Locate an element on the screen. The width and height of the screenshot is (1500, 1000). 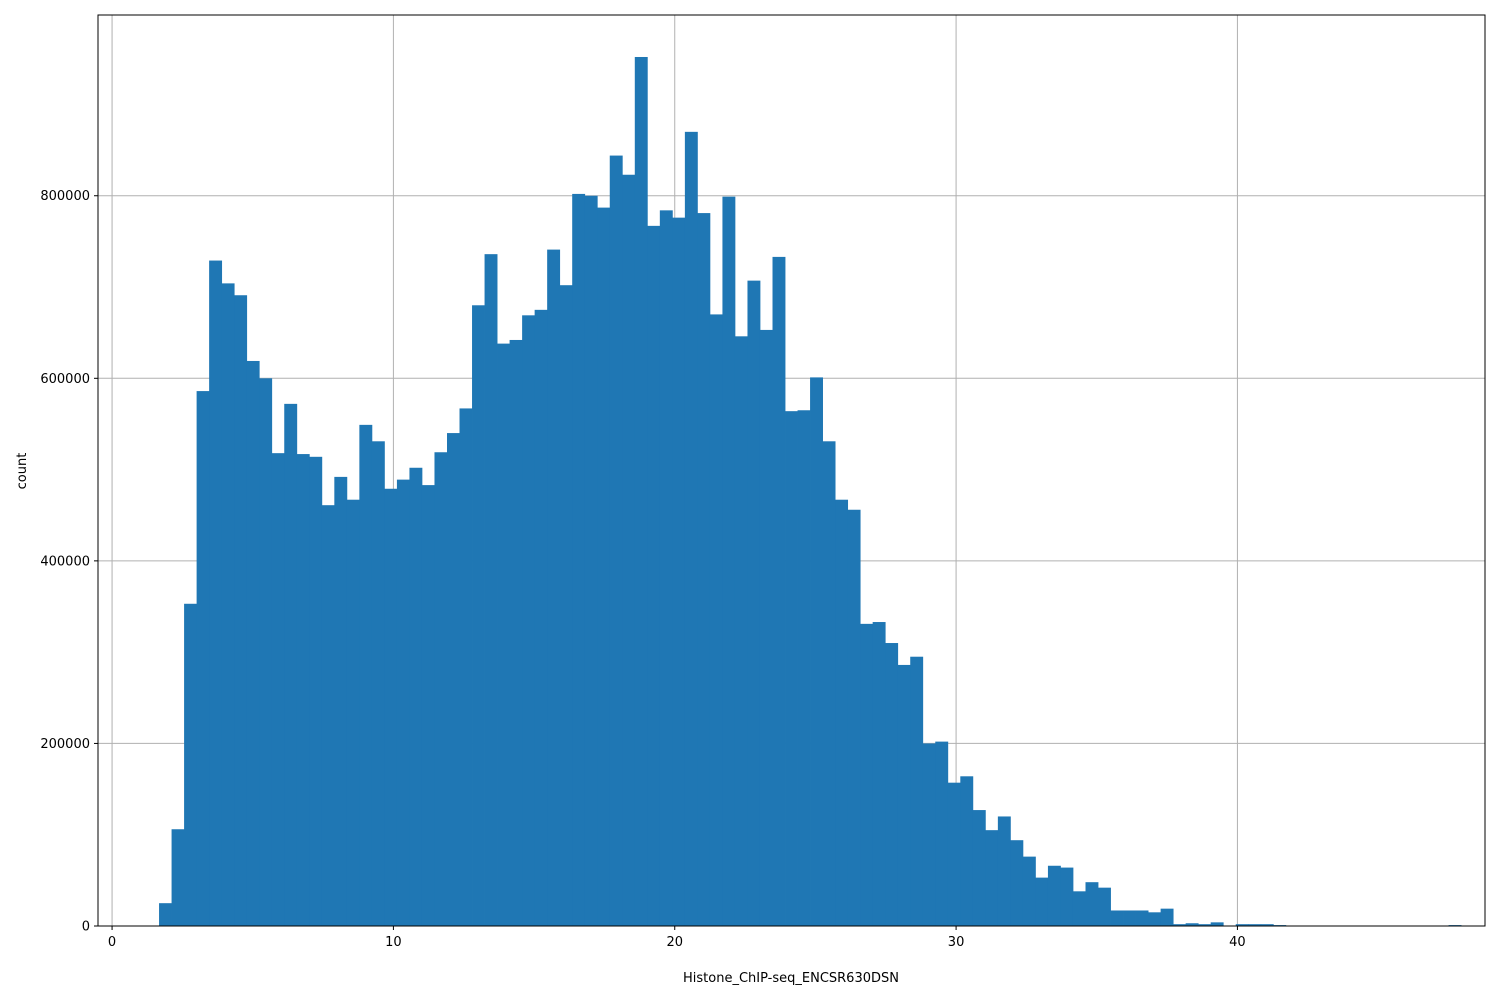
x-tick-label: 20 is located at coordinates (674, 942).